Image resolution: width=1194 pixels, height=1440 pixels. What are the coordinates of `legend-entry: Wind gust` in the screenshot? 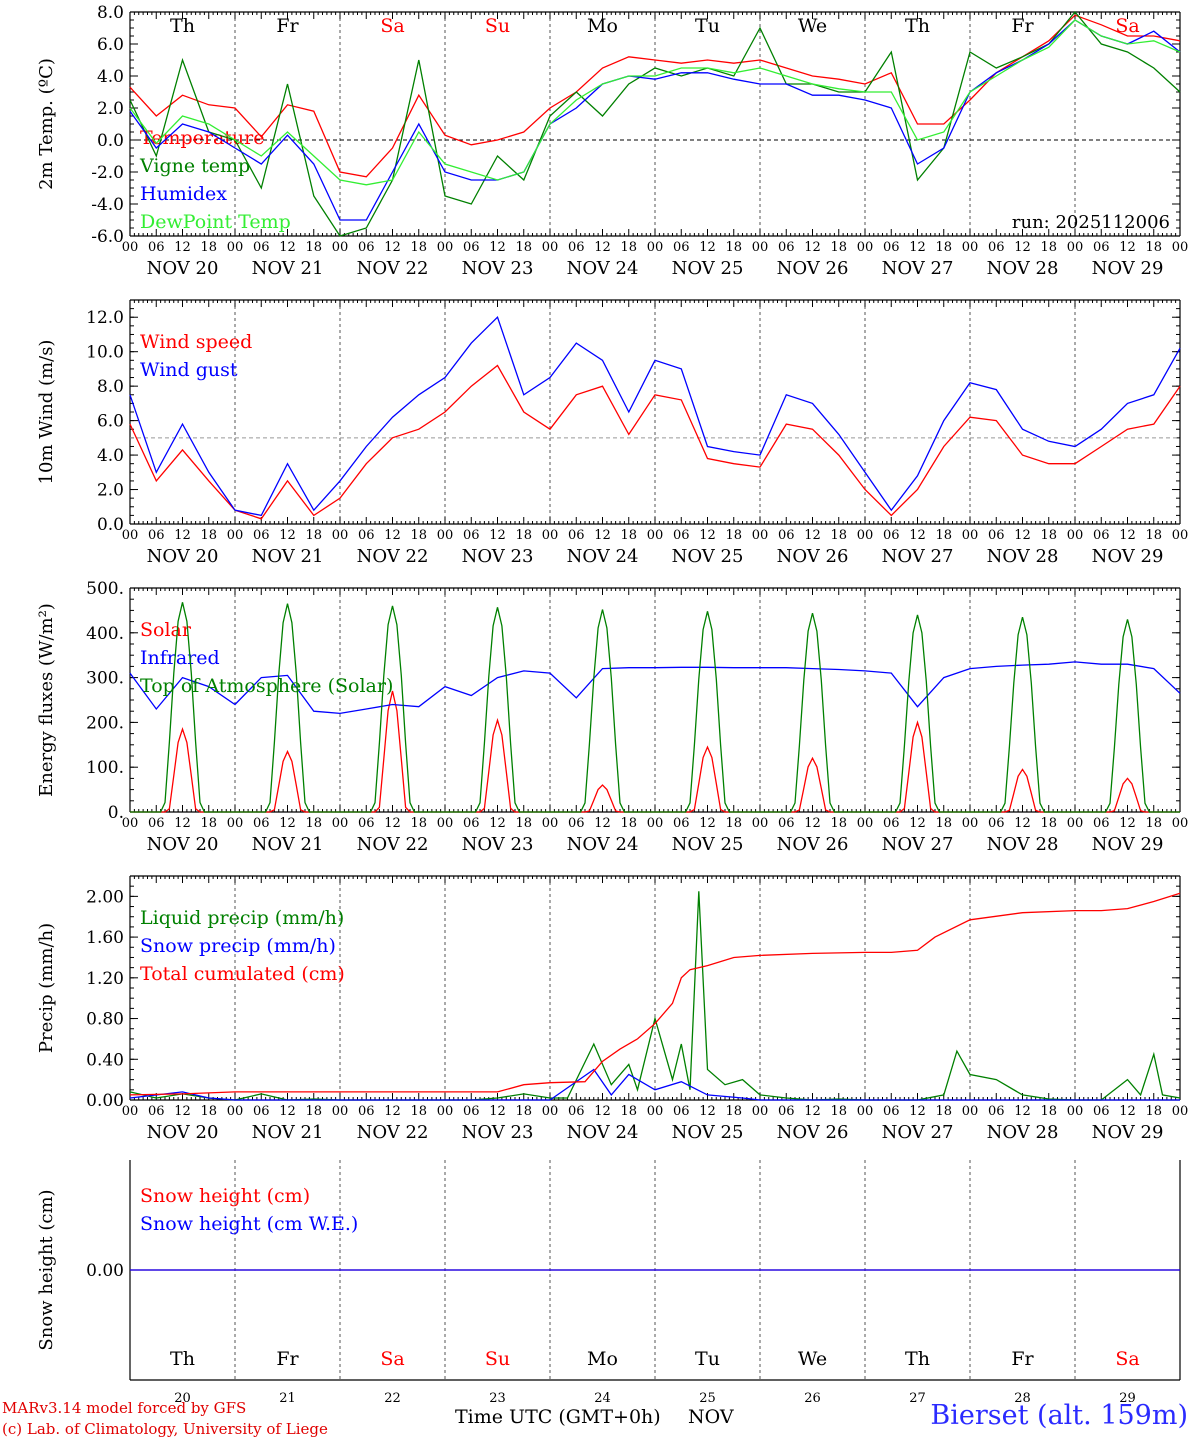 It's located at (189, 370).